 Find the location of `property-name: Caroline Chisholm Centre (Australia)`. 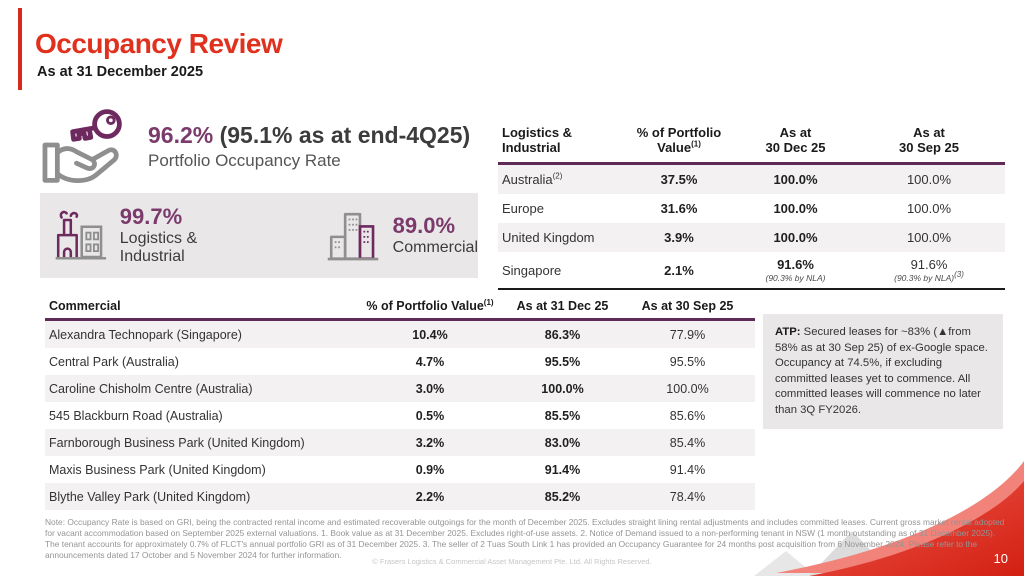

property-name: Caroline Chisholm Centre (Australia) is located at coordinates (151, 388).